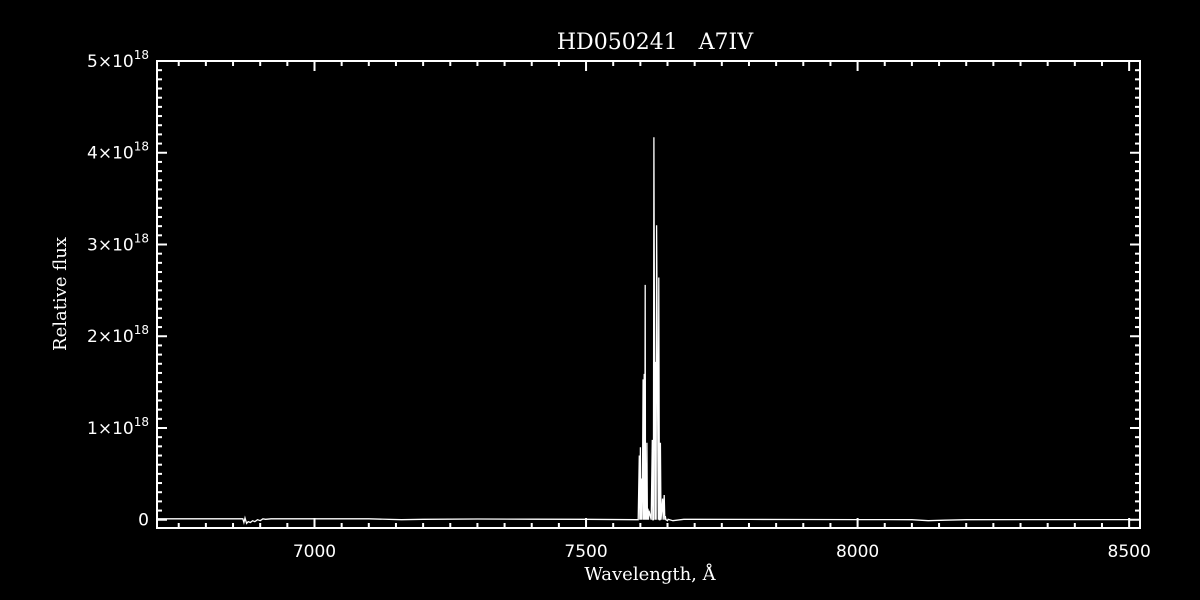 The width and height of the screenshot is (1200, 600). I want to click on x-tick-label: 8500, so click(1129, 552).